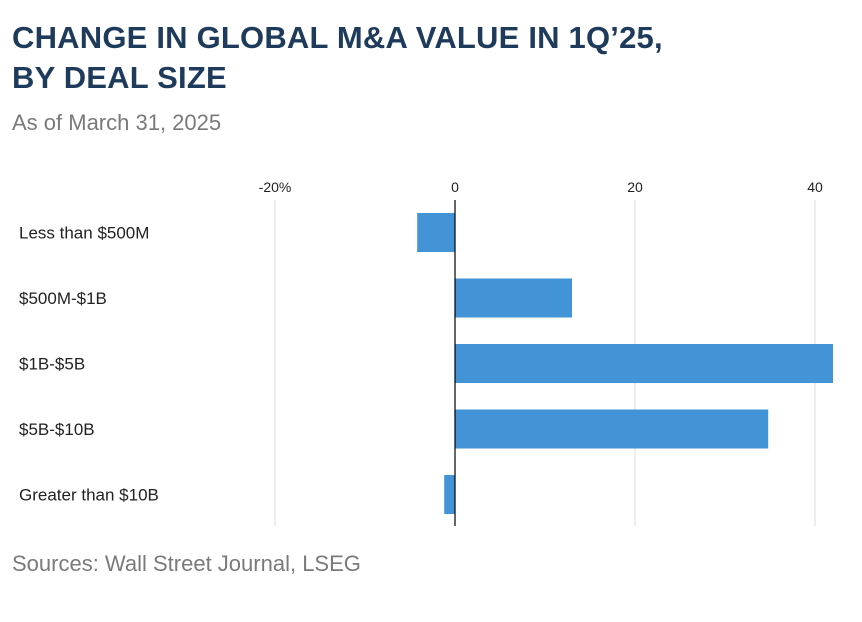 The height and width of the screenshot is (622, 862). What do you see at coordinates (57, 429) in the screenshot?
I see `category-label: $5B-$10B` at bounding box center [57, 429].